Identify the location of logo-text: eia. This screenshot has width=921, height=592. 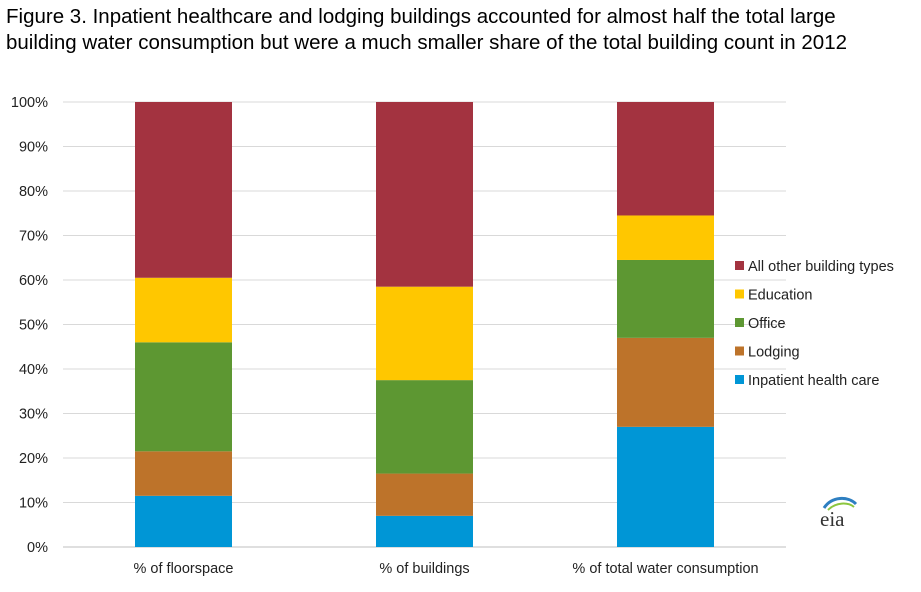
(832, 518).